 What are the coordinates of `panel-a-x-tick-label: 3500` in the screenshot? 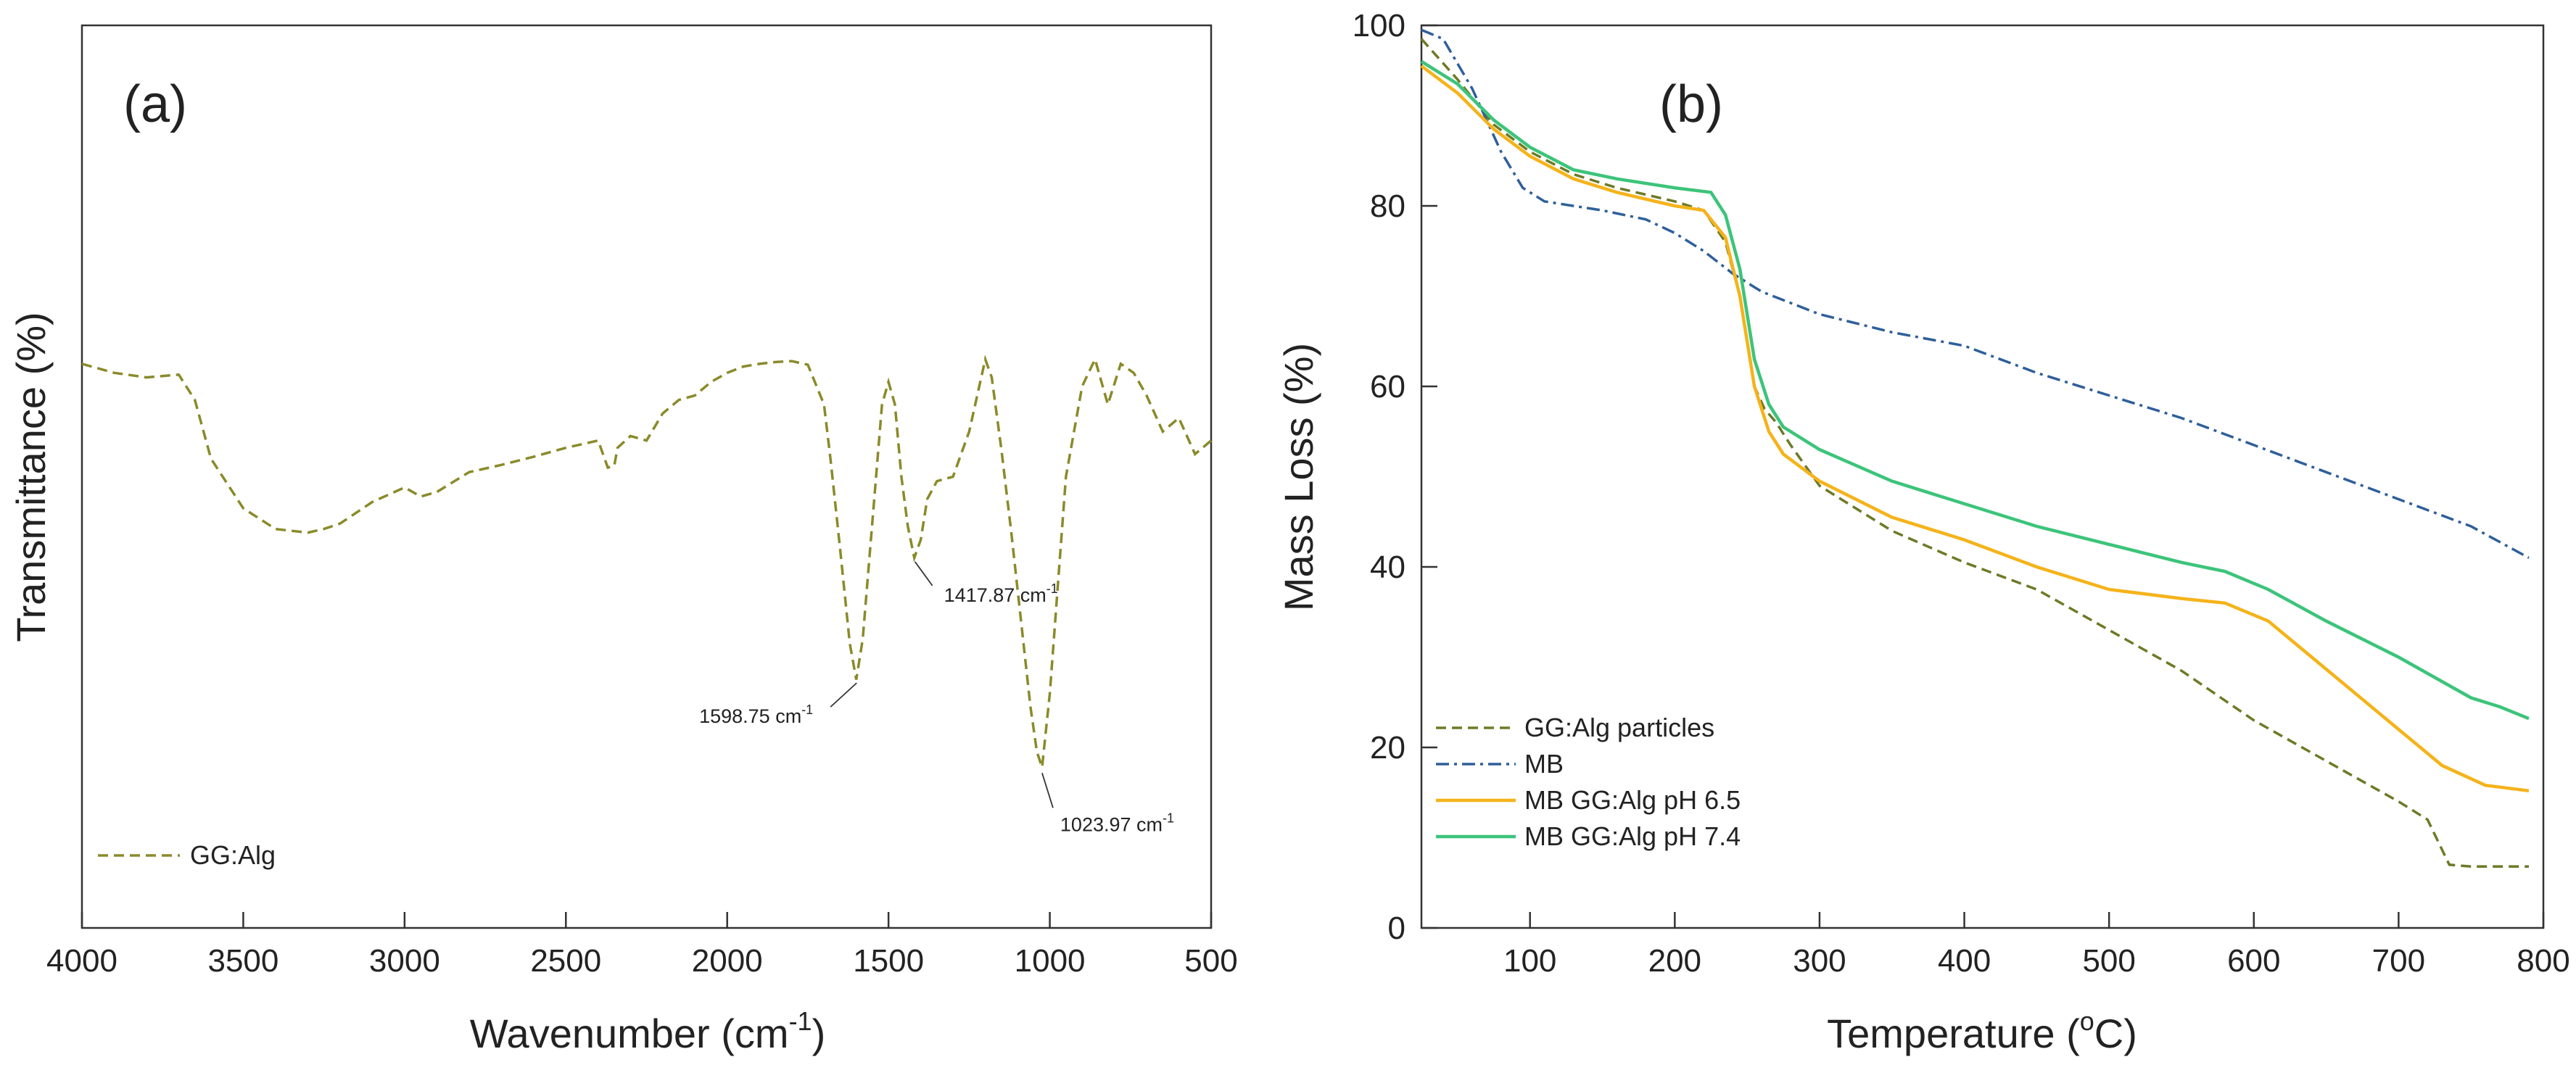 It's located at (242, 961).